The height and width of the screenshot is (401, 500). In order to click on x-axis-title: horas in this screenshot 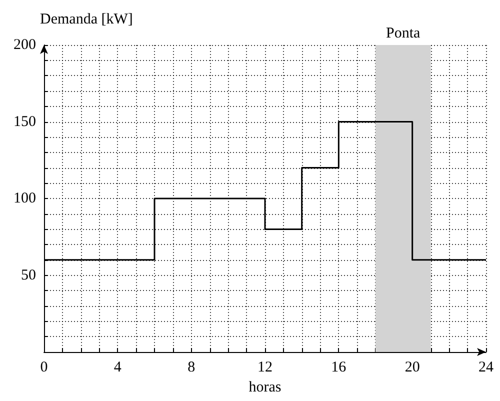, I will do `click(265, 387)`.